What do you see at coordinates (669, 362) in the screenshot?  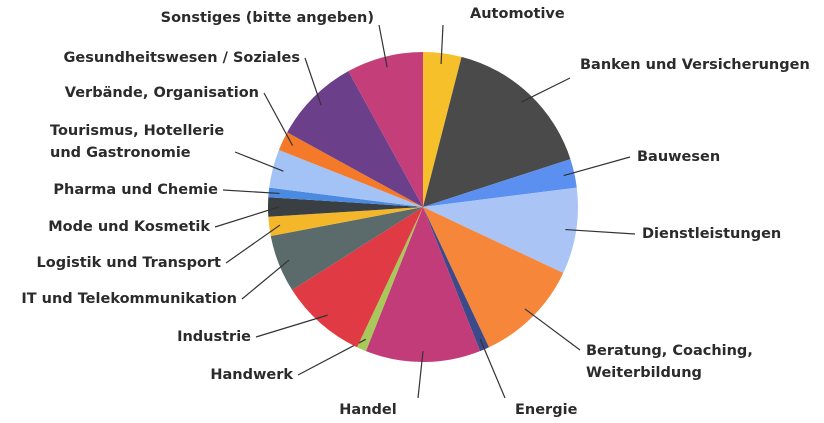 I see `slice-label: Beratung, Coaching, Weiterbildung` at bounding box center [669, 362].